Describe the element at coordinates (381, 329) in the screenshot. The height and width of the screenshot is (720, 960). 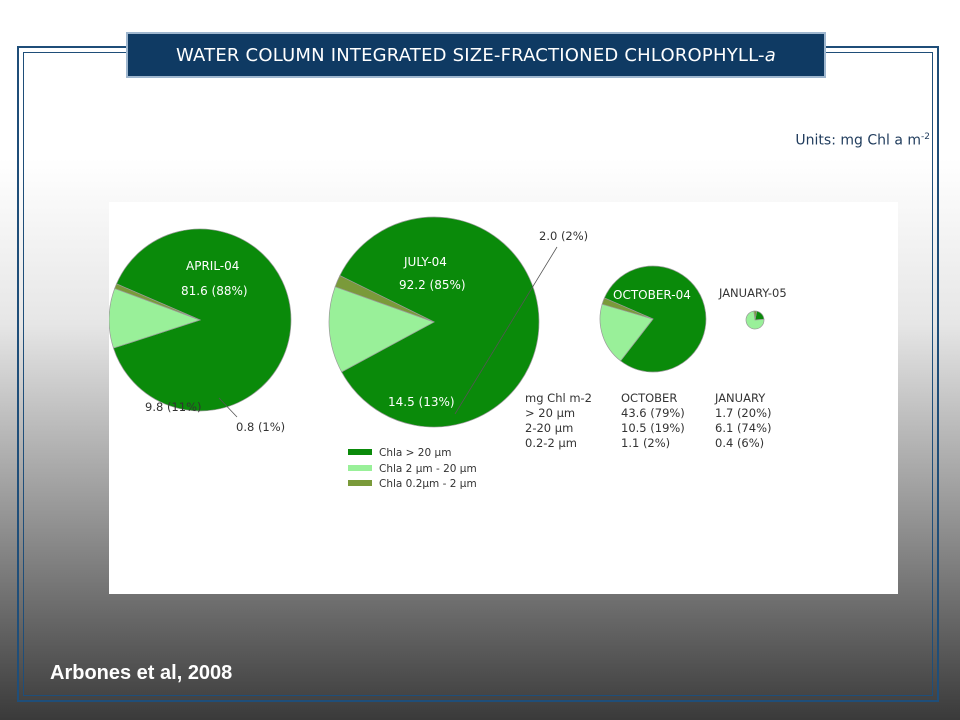
I see `july-slice-medium` at that location.